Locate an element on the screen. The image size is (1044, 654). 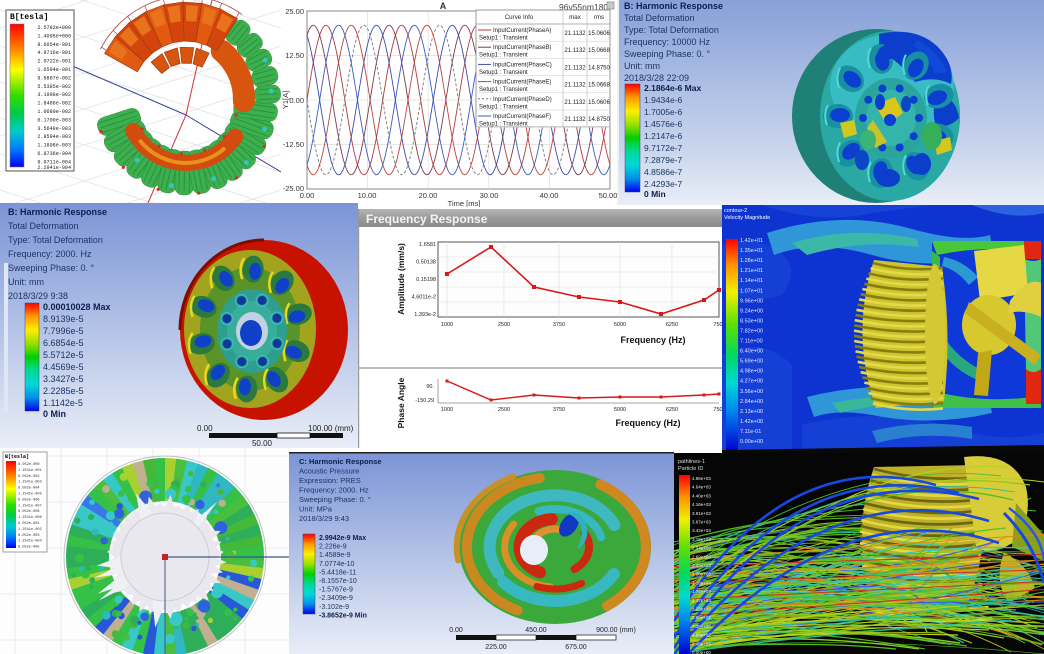
svg-text: 1.2541e-002 is located at coordinates (30, 530).